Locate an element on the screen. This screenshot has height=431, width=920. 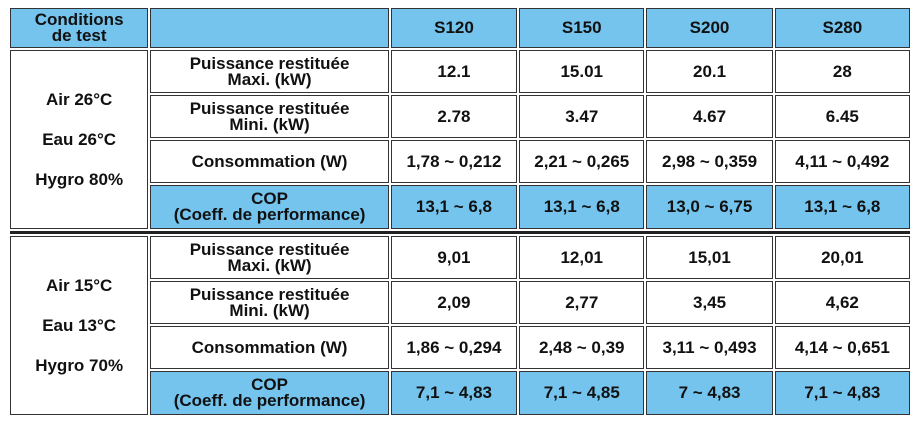
conditions-cell: Air 26°C Eau 26°C Hygro 80% is located at coordinates (79, 139).